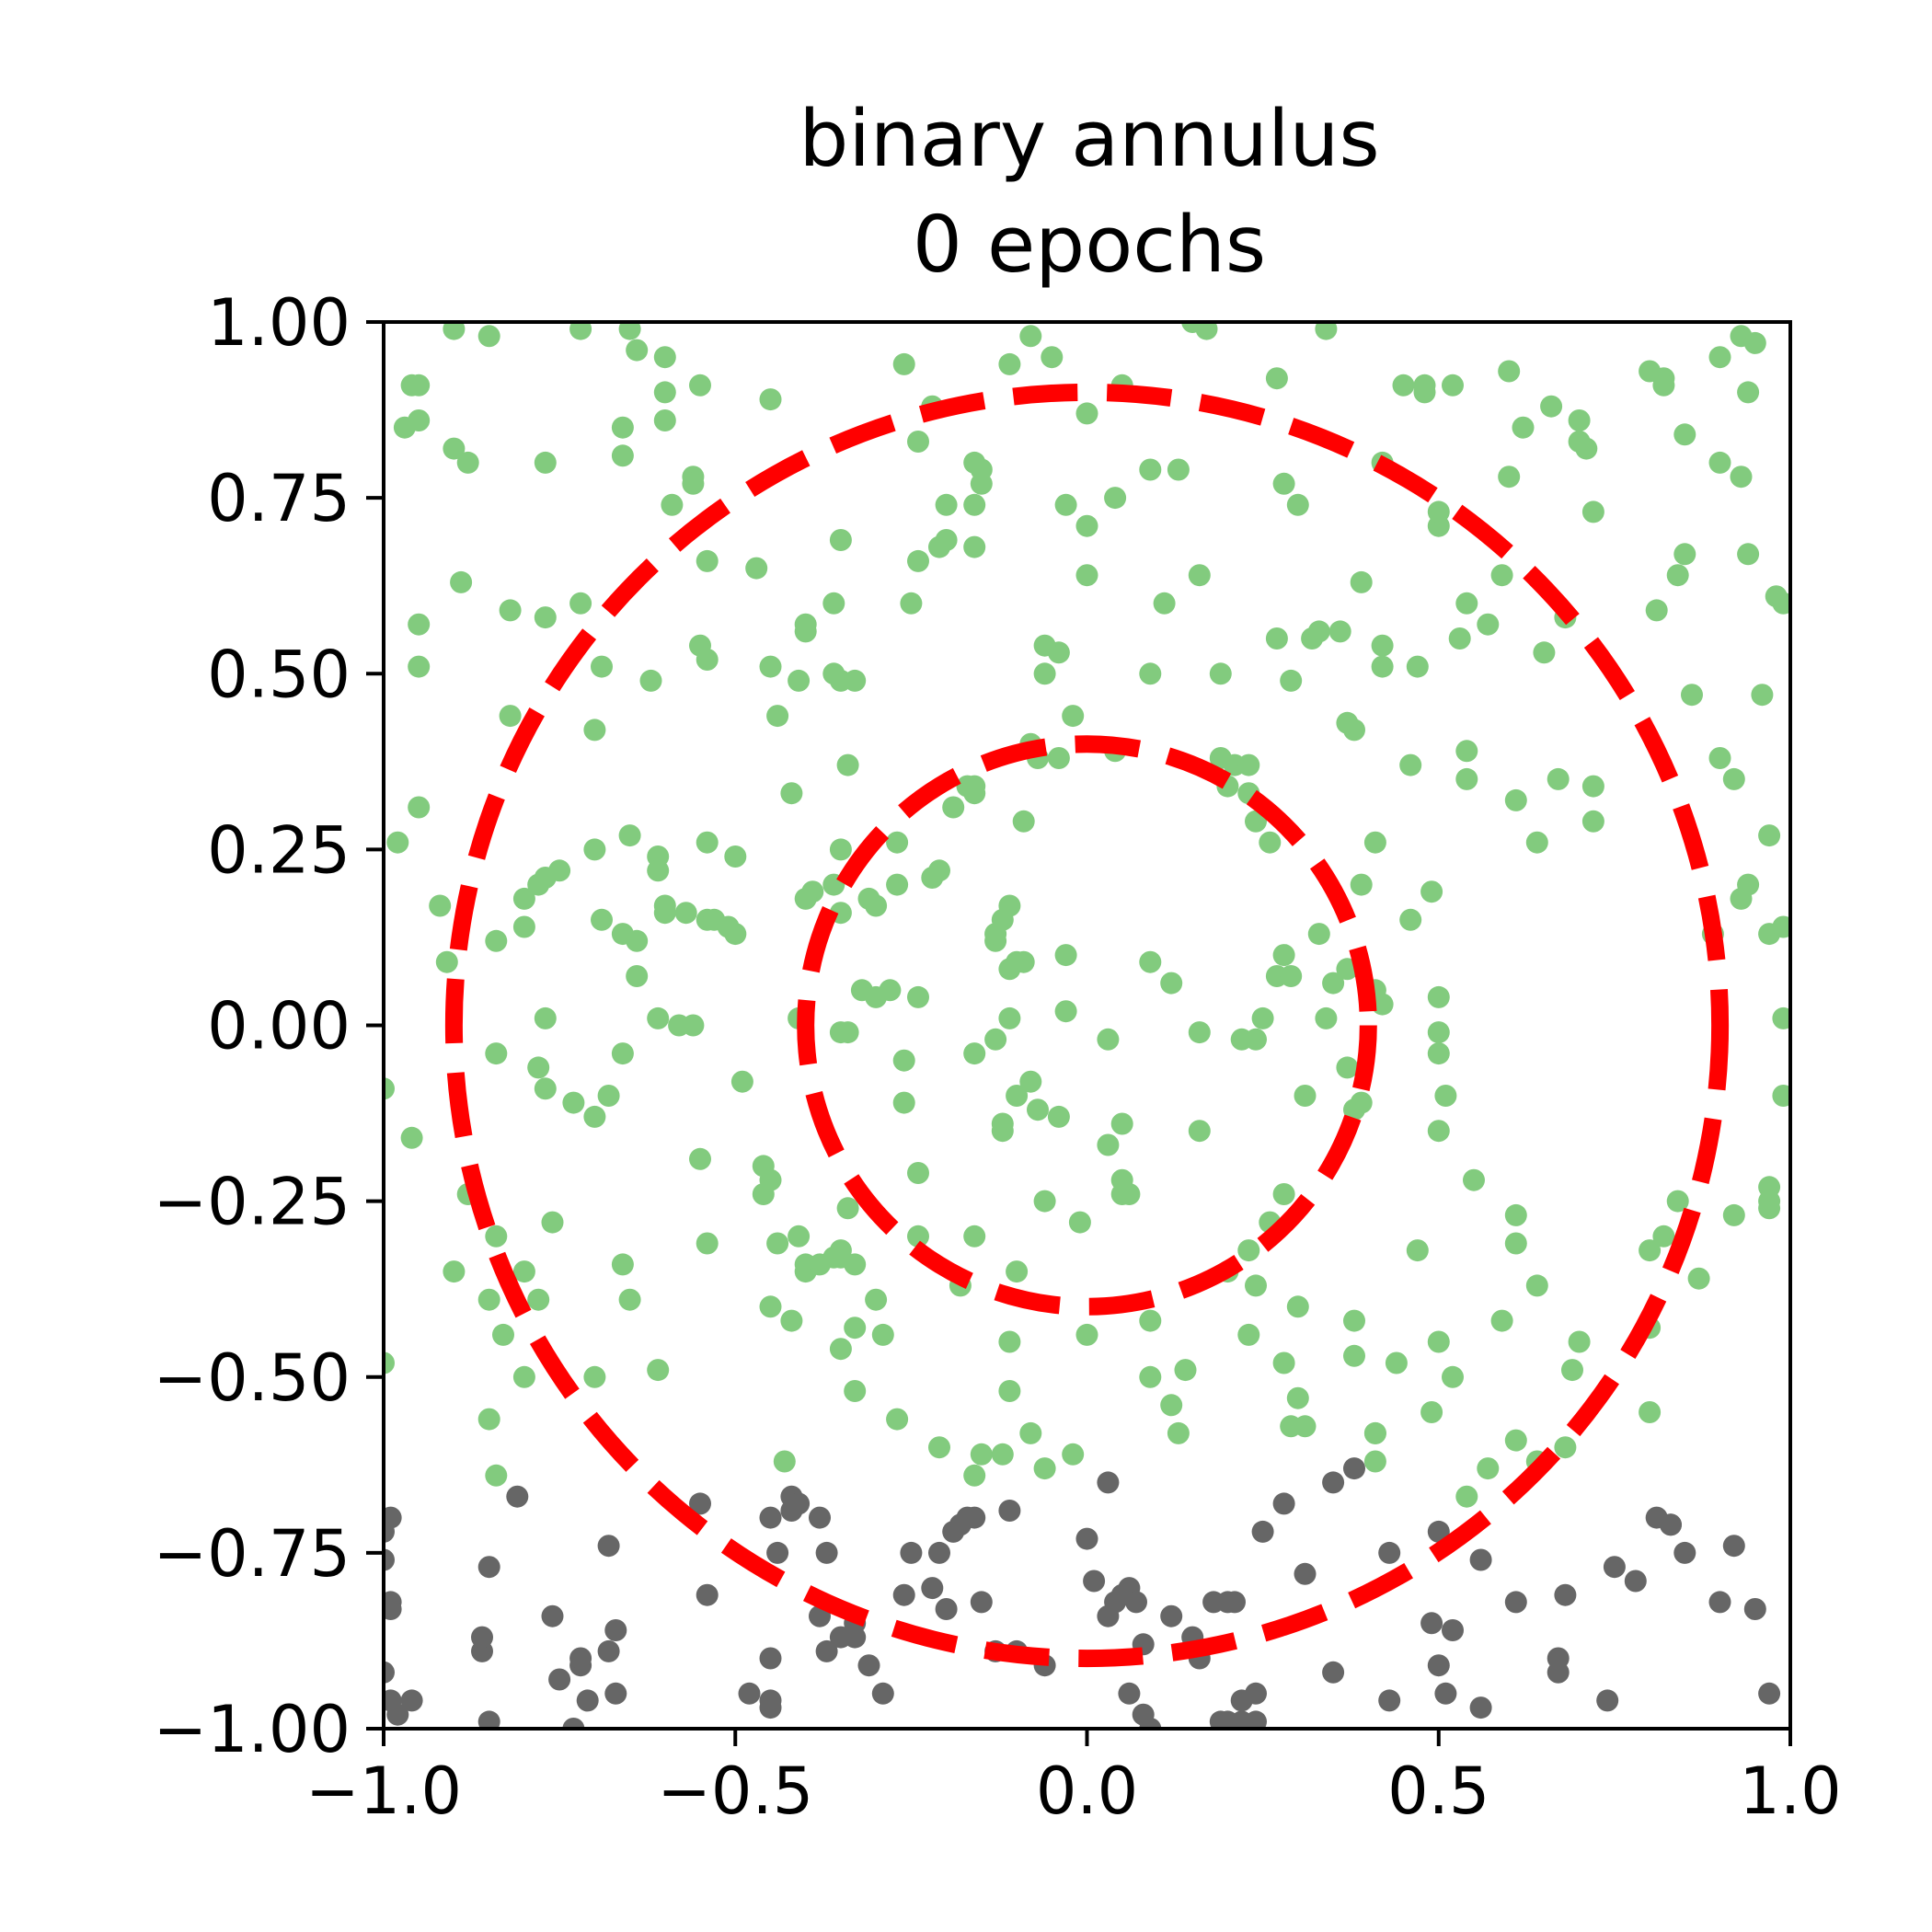  I want to click on y-tick-label: −1.00, so click(252, 1729).